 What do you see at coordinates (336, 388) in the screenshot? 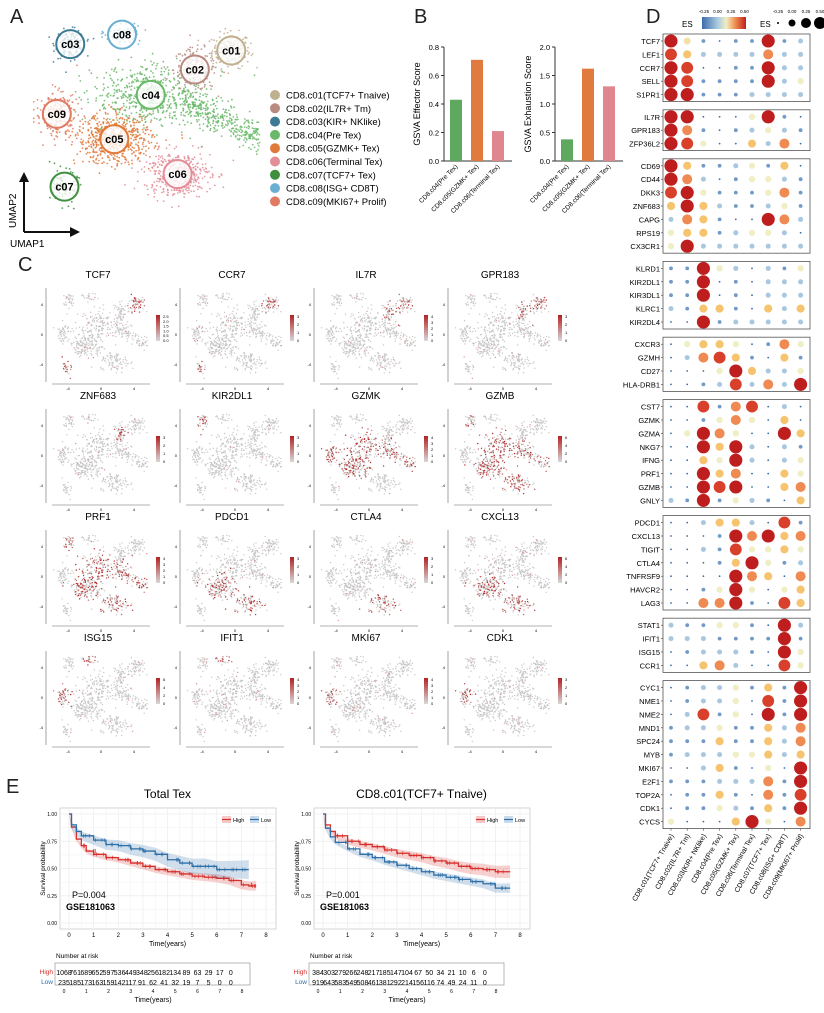
I see `x-tick-label: -4` at bounding box center [336, 388].